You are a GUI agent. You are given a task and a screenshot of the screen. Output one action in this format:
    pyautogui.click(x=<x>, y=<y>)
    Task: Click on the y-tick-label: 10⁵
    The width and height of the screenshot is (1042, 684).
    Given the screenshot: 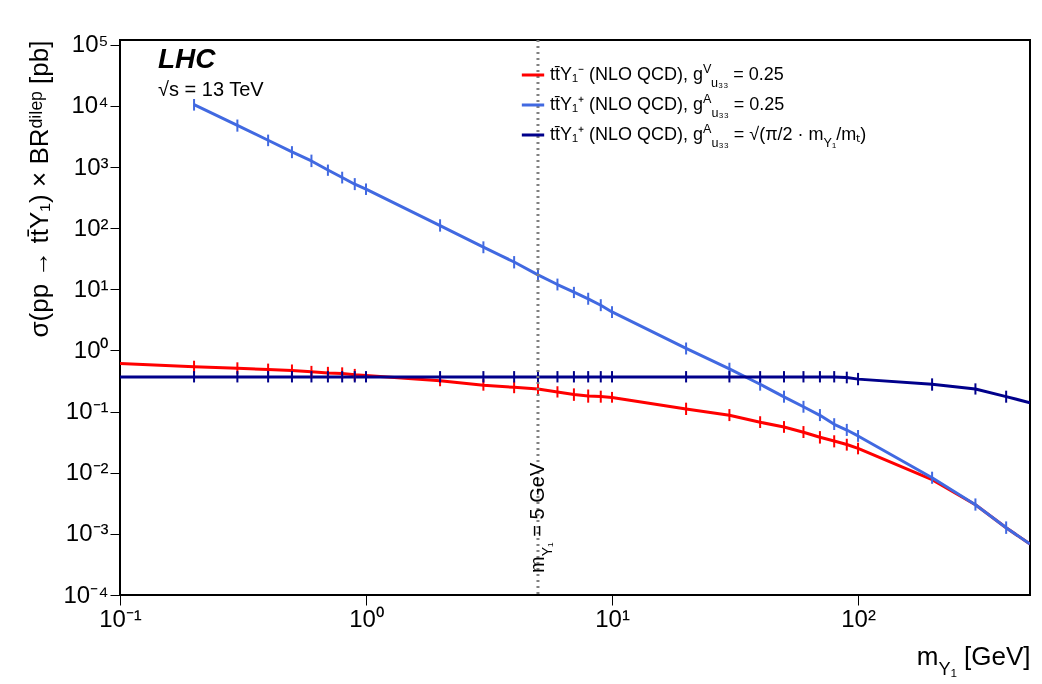 What is the action you would take?
    pyautogui.click(x=90, y=44)
    